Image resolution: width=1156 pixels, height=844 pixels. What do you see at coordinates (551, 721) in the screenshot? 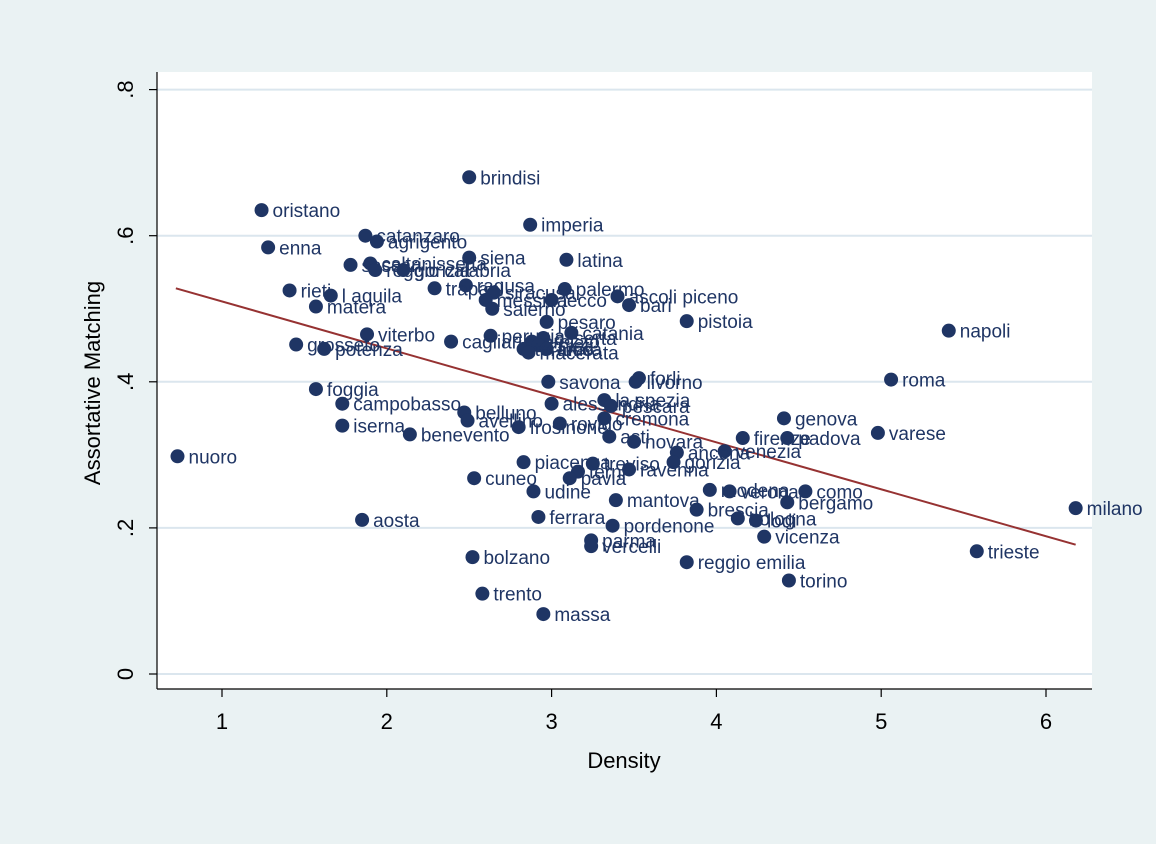
I see `x-tick-label-2: 3` at bounding box center [551, 721].